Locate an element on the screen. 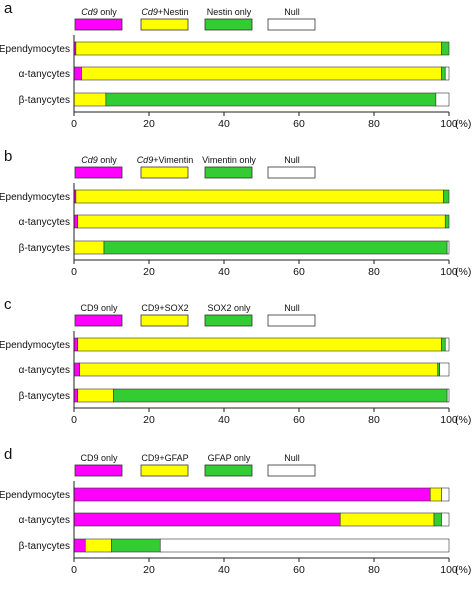  bar-segment-ependymocytes-cd9-vimentin is located at coordinates (259, 196).